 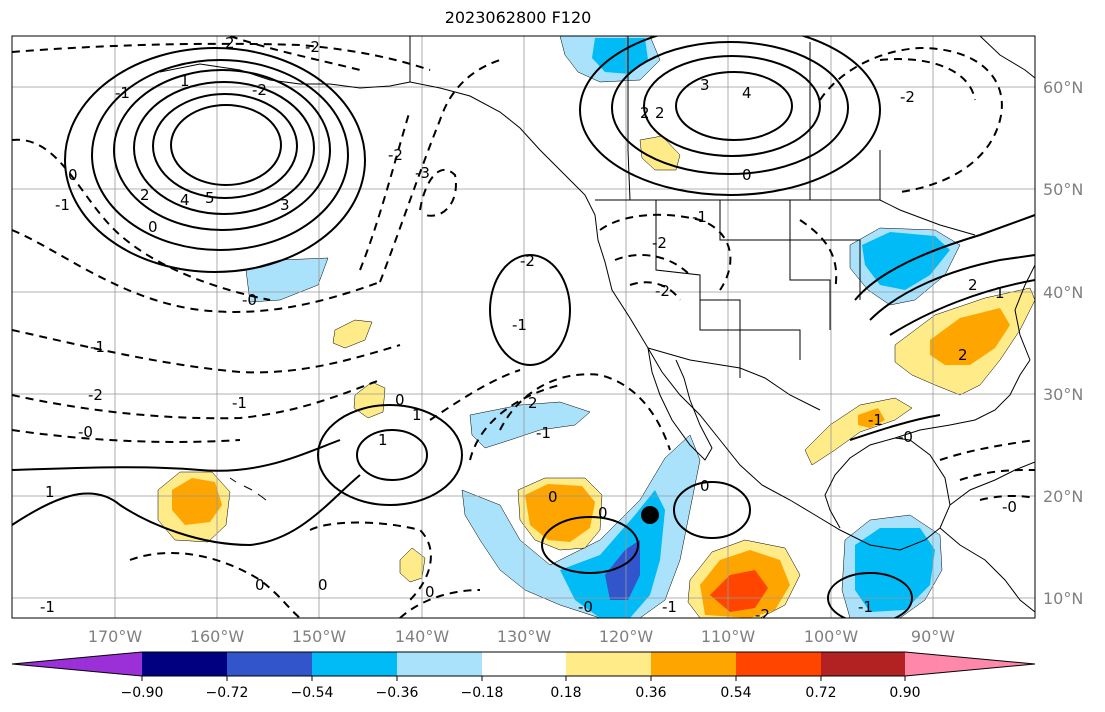 What do you see at coordinates (524, 636) in the screenshot?
I see `lon-label: 130°W` at bounding box center [524, 636].